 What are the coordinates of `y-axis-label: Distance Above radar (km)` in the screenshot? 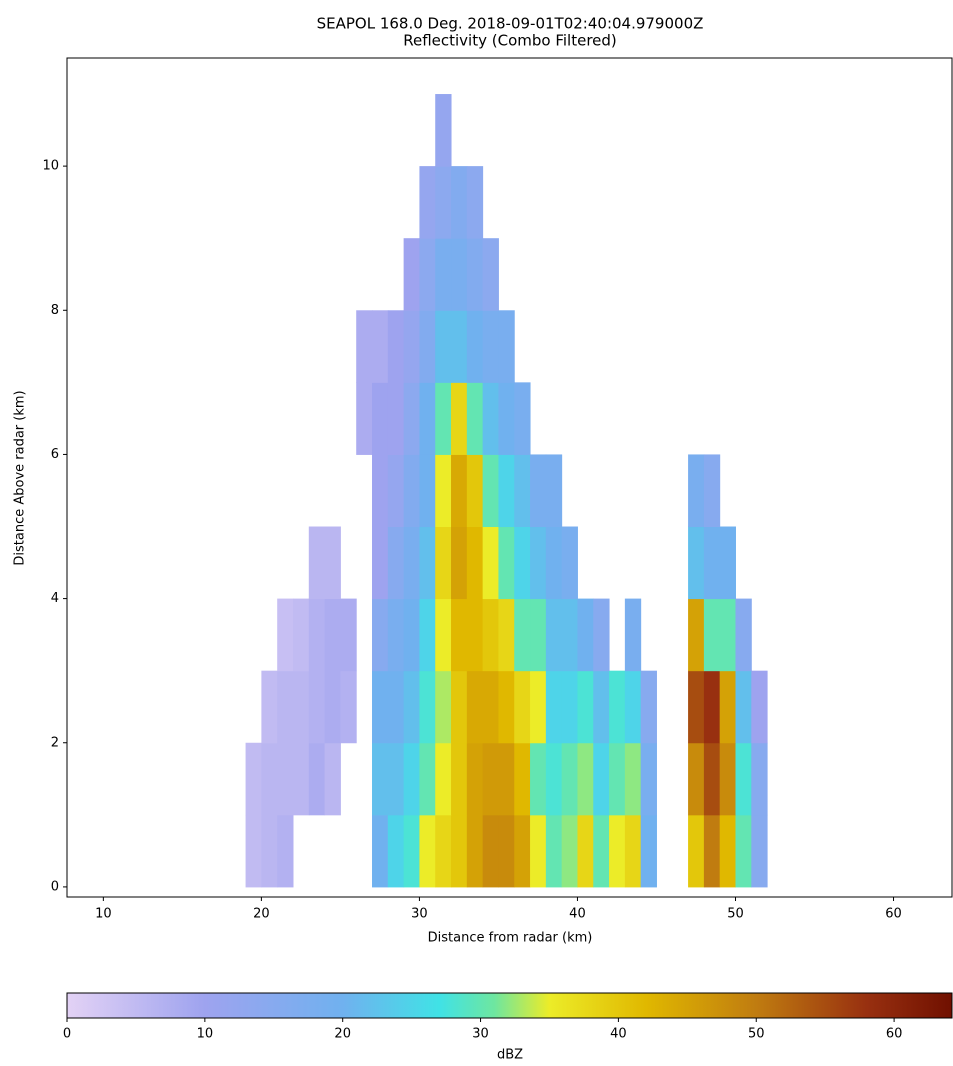 It's located at (20, 477).